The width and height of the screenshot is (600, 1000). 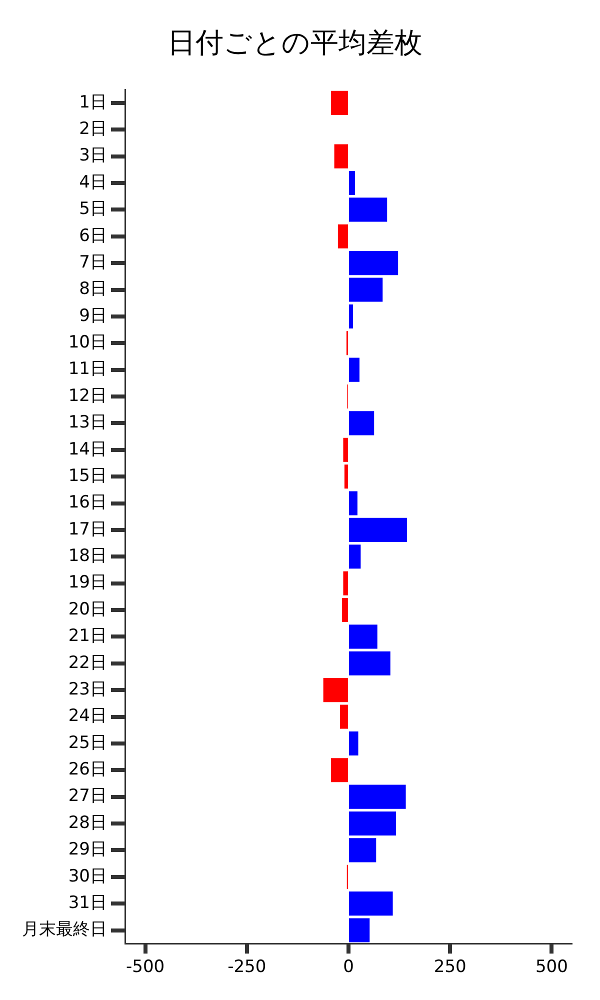 What do you see at coordinates (87, 850) in the screenshot?
I see `y-tick-label: 29日` at bounding box center [87, 850].